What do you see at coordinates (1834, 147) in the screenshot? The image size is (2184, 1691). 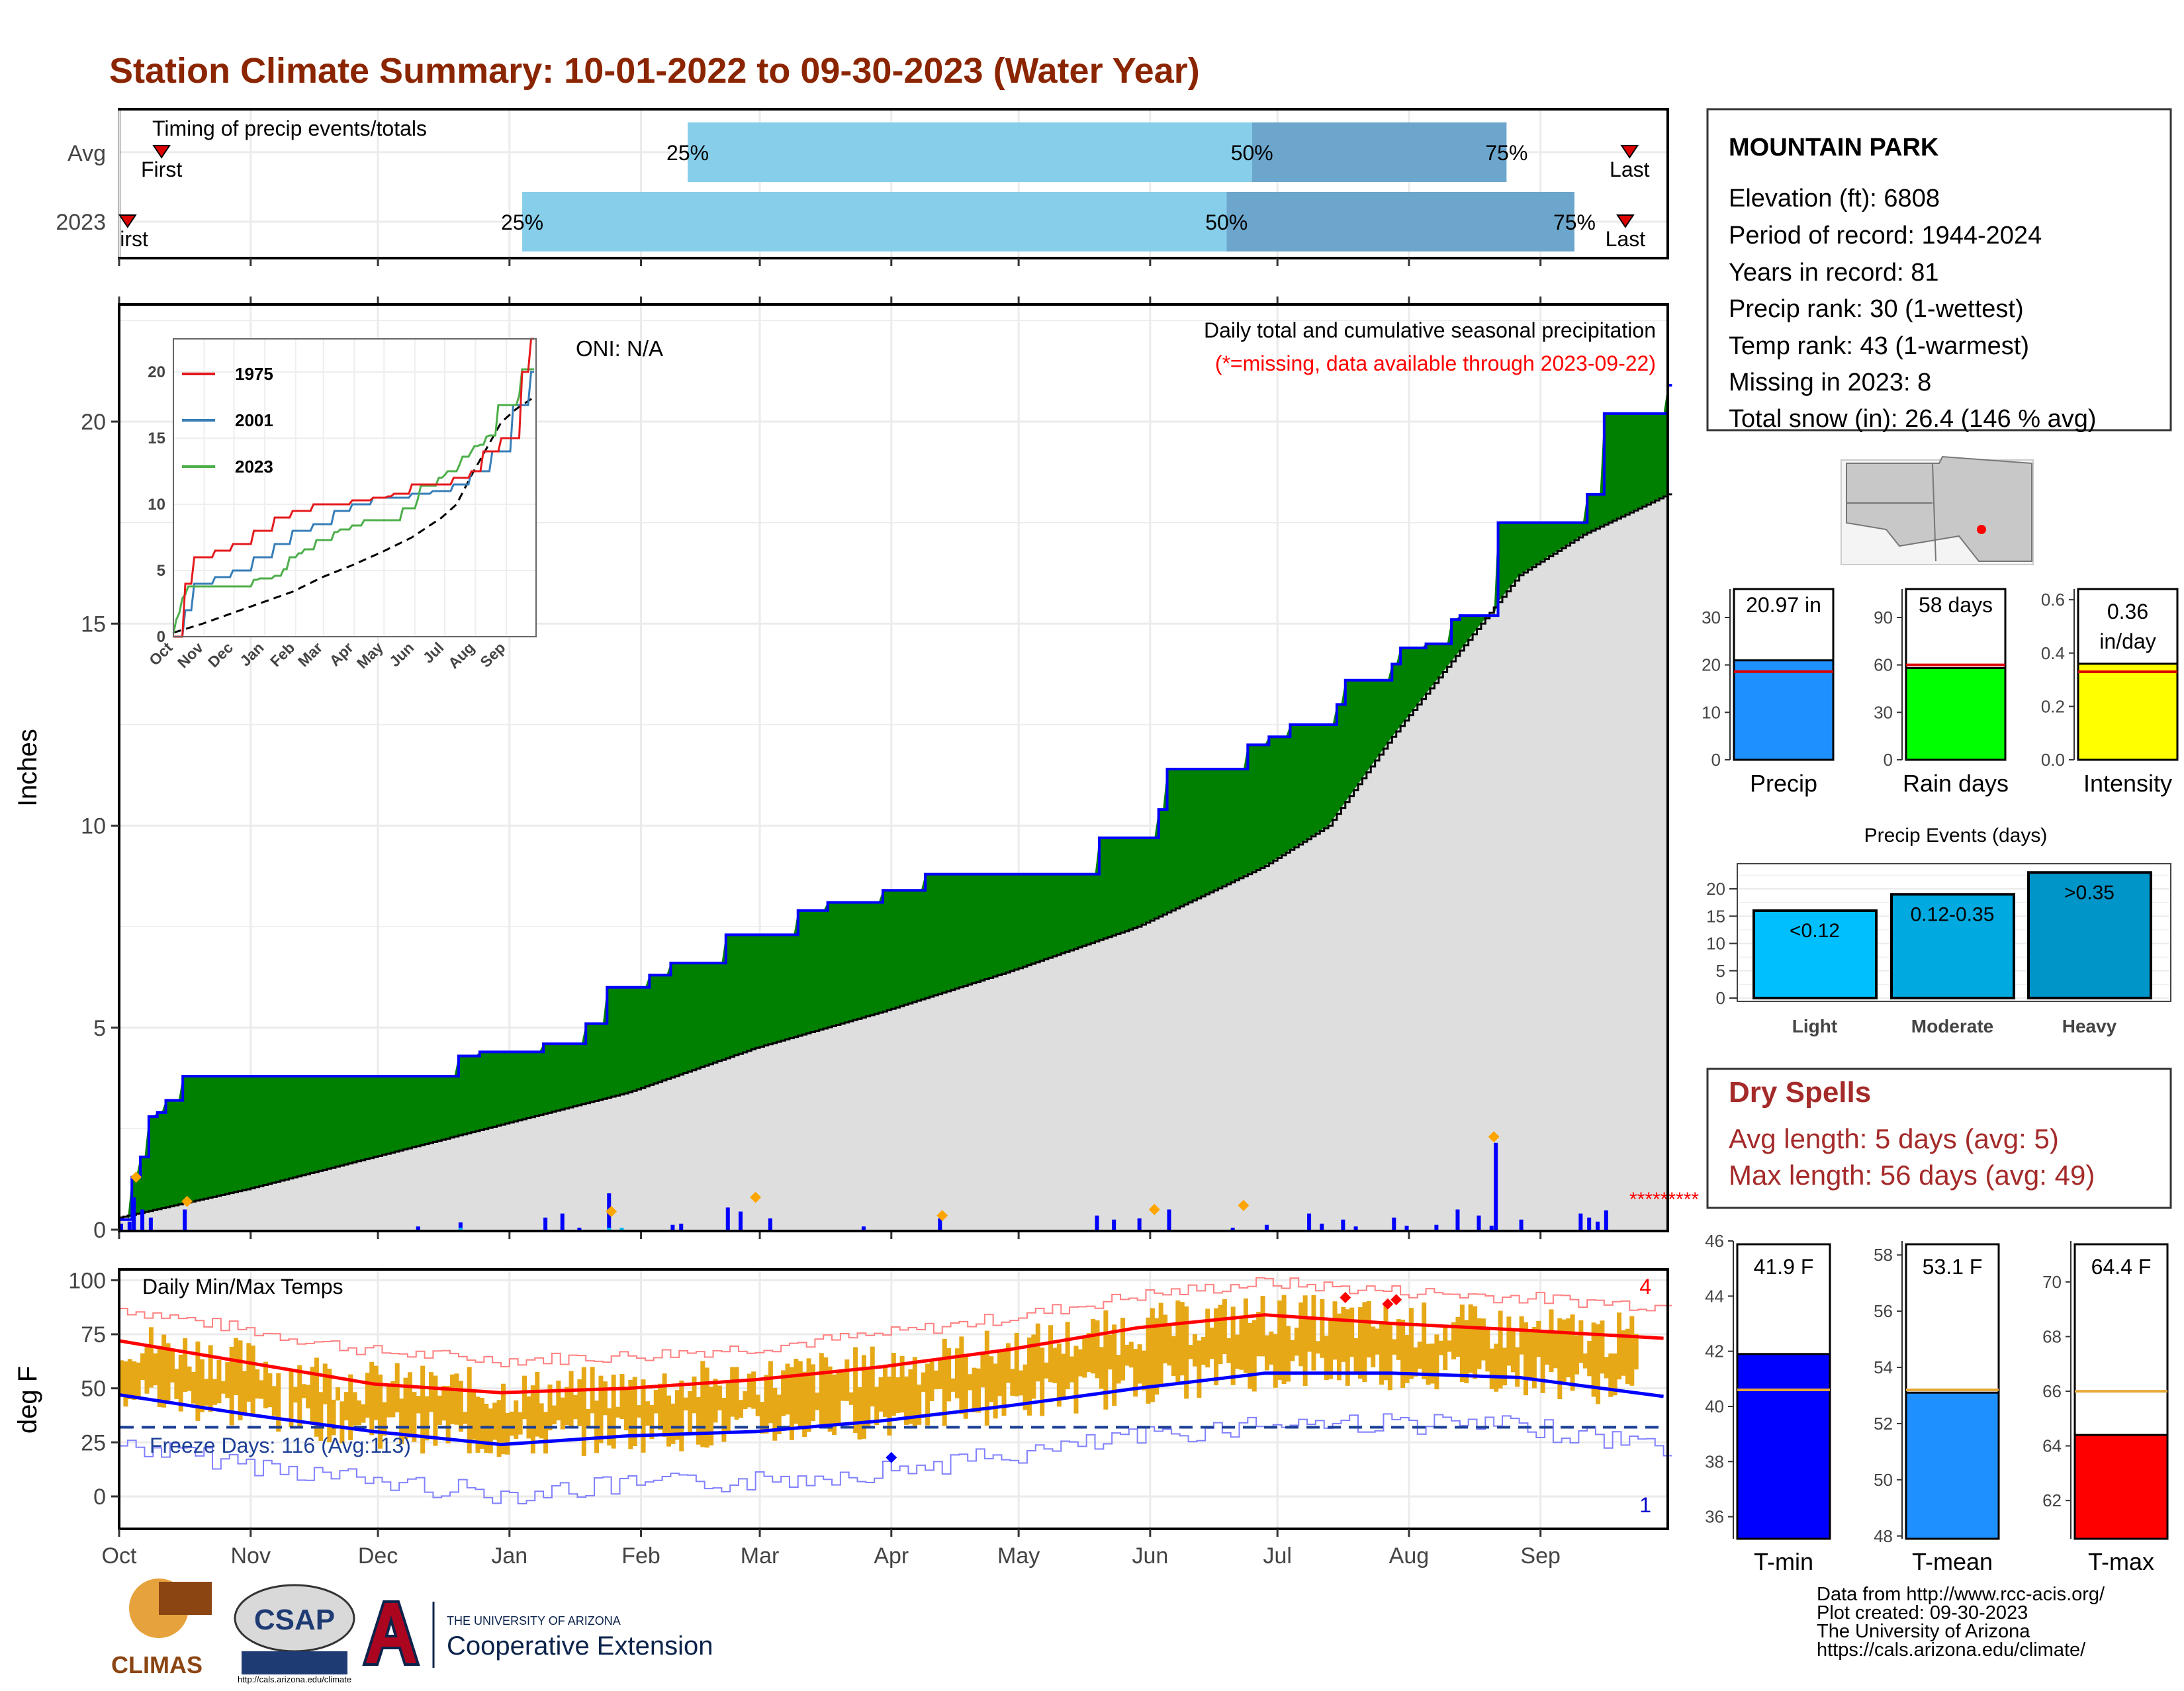 I see `station-name: MOUNTAIN PARK` at bounding box center [1834, 147].